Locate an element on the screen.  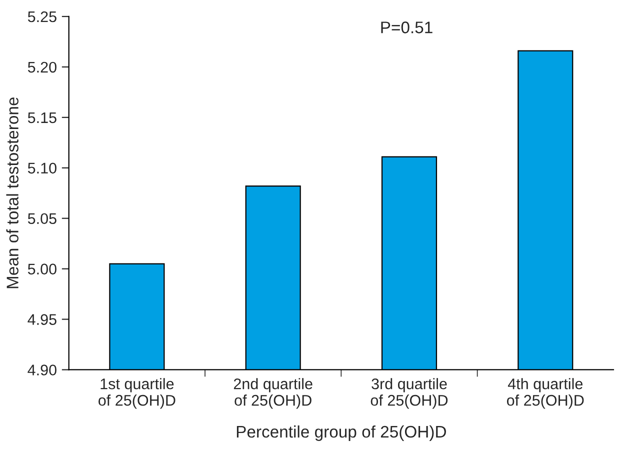
y-axis-title: Mean of total testosterone is located at coordinates (12, 192).